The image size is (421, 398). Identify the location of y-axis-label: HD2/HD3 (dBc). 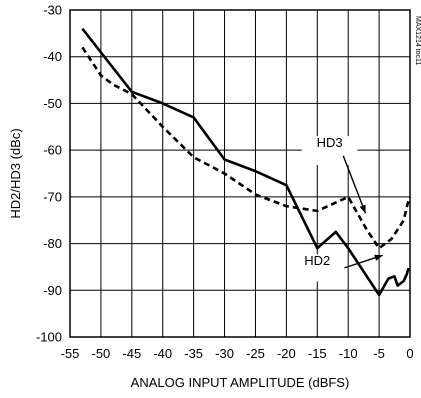
(15, 173).